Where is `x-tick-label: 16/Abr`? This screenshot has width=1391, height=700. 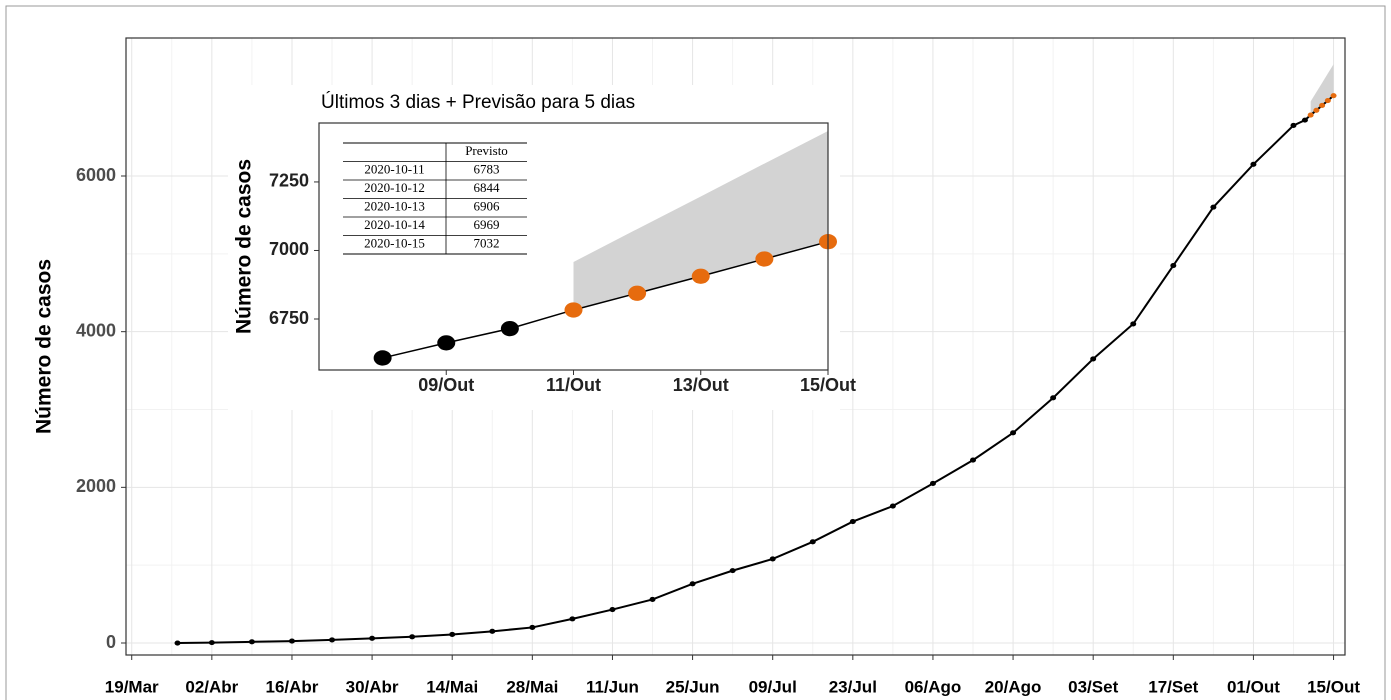
x-tick-label: 16/Abr is located at coordinates (292, 686).